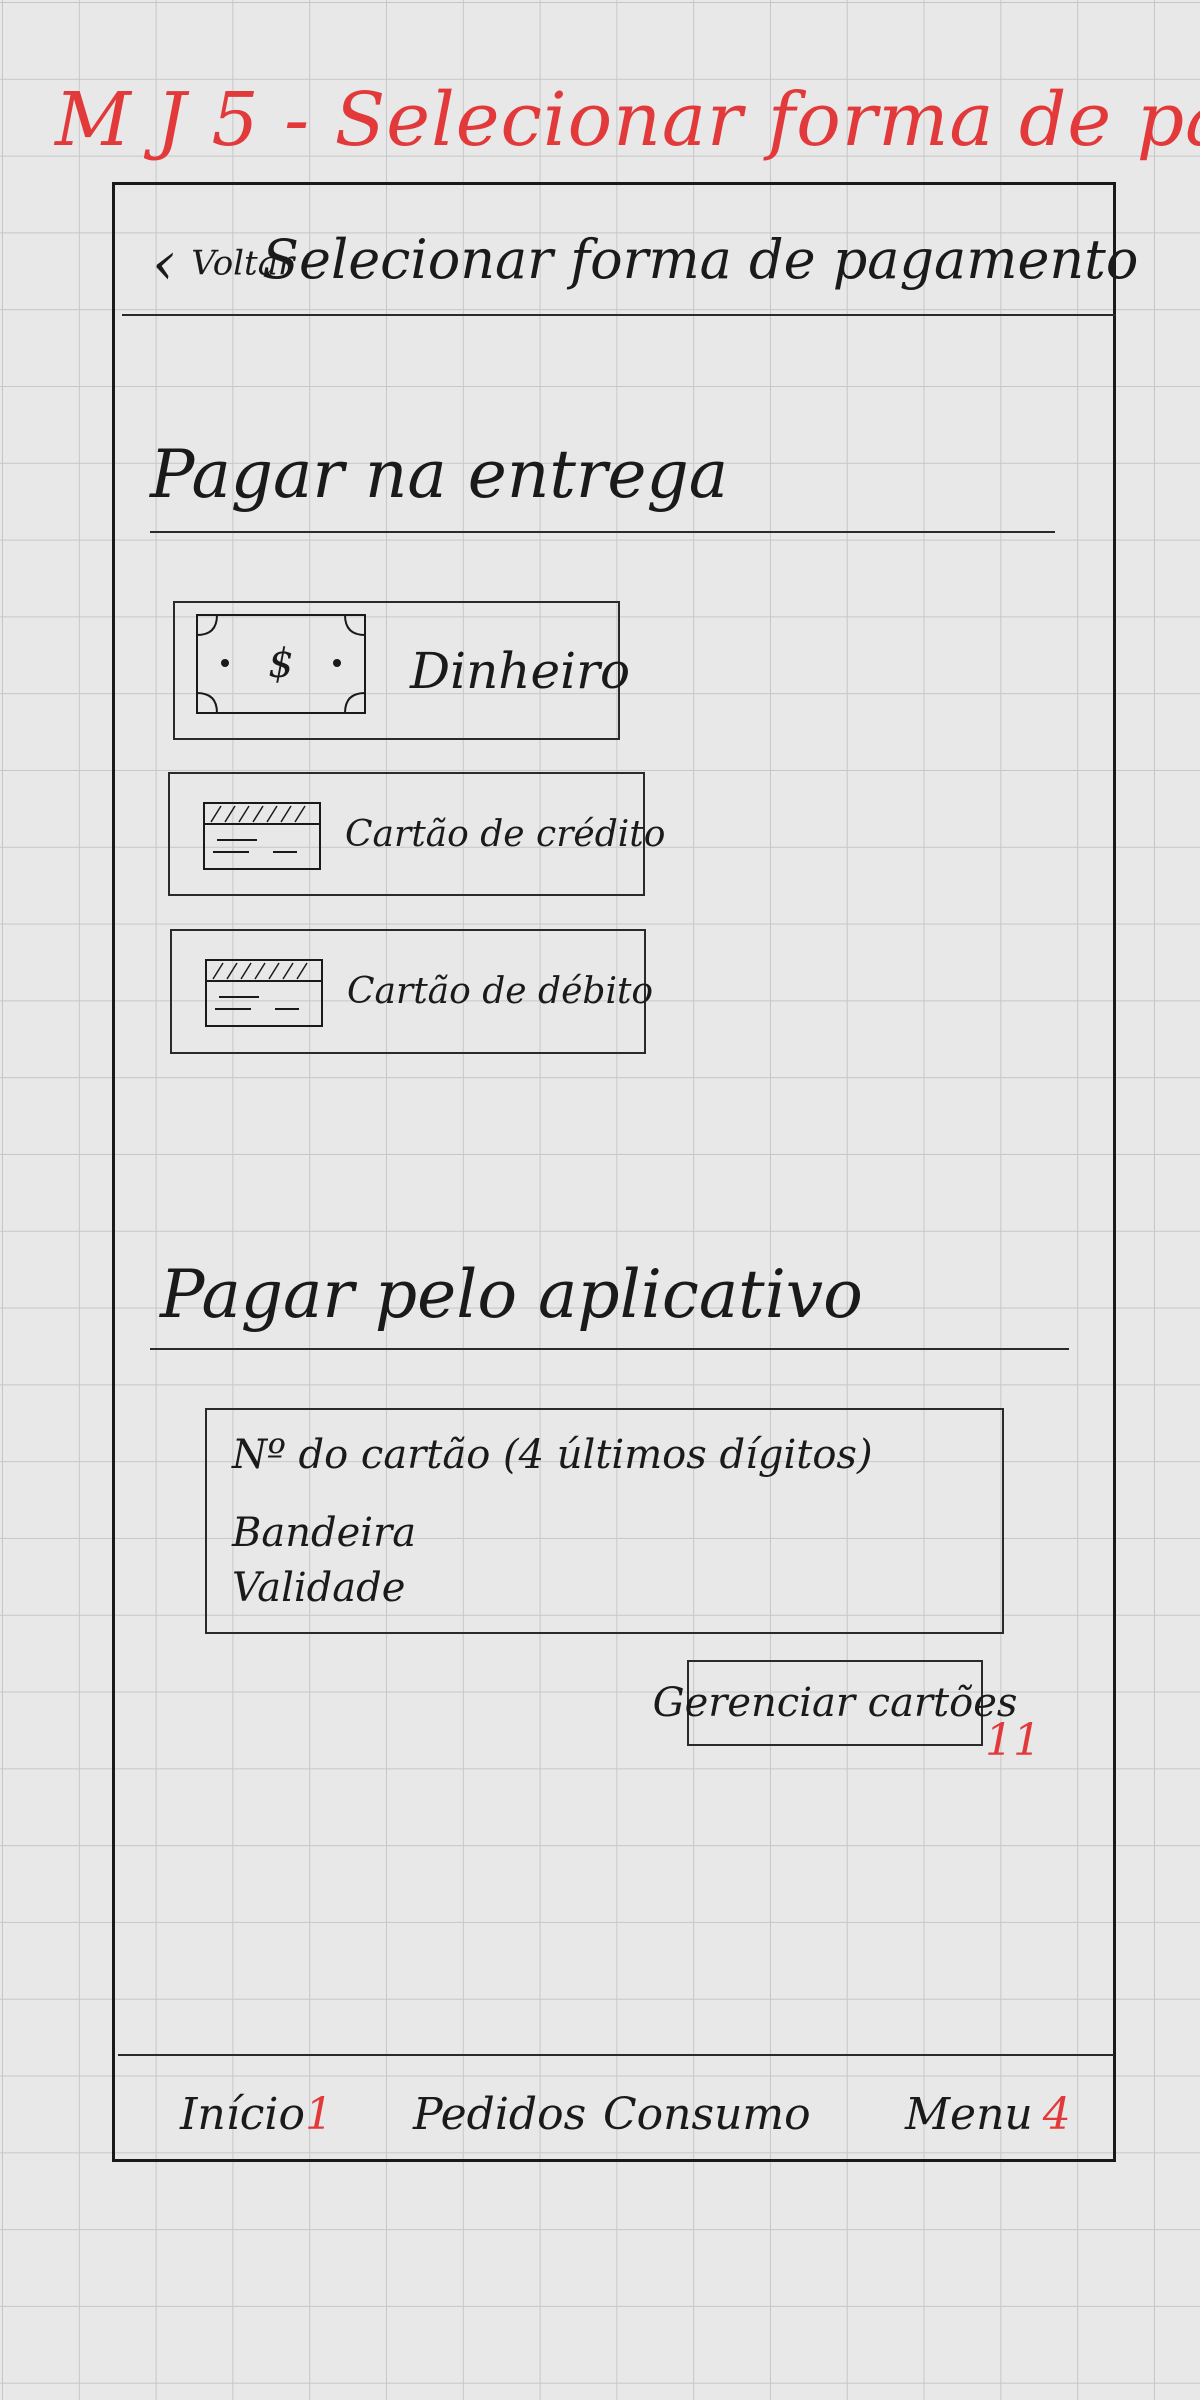  What do you see at coordinates (505, 834) in the screenshot?
I see `payment-option-label: Cartão de crédito` at bounding box center [505, 834].